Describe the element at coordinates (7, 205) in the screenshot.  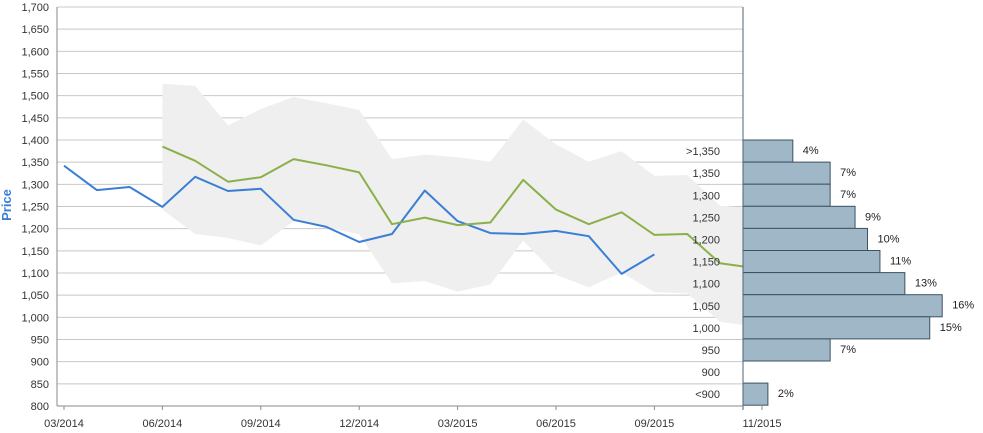
I see `y-axis-label: Price` at that location.